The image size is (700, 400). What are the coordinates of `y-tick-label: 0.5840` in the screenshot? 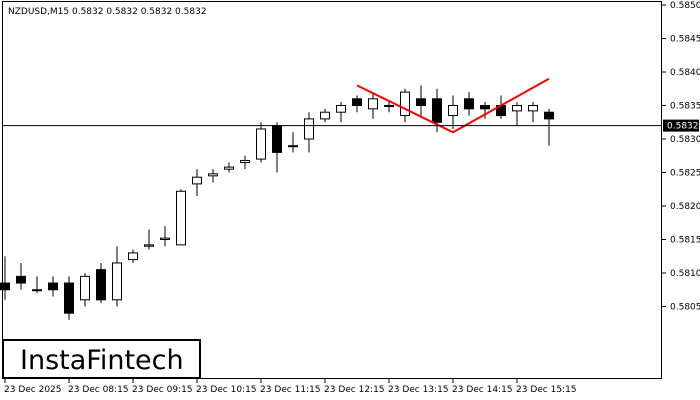 It's located at (685, 73).